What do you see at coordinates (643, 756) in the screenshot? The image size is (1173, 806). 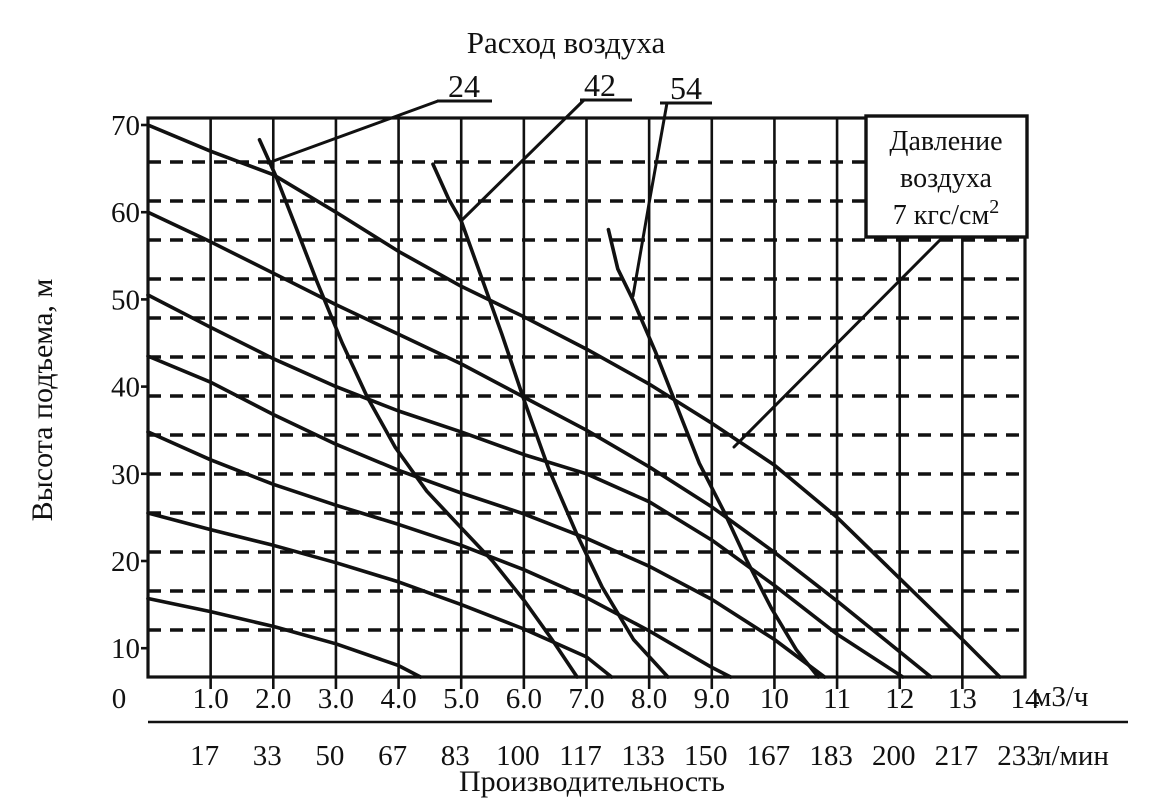 I see `x-tick-label-lmin: 133` at bounding box center [643, 756].